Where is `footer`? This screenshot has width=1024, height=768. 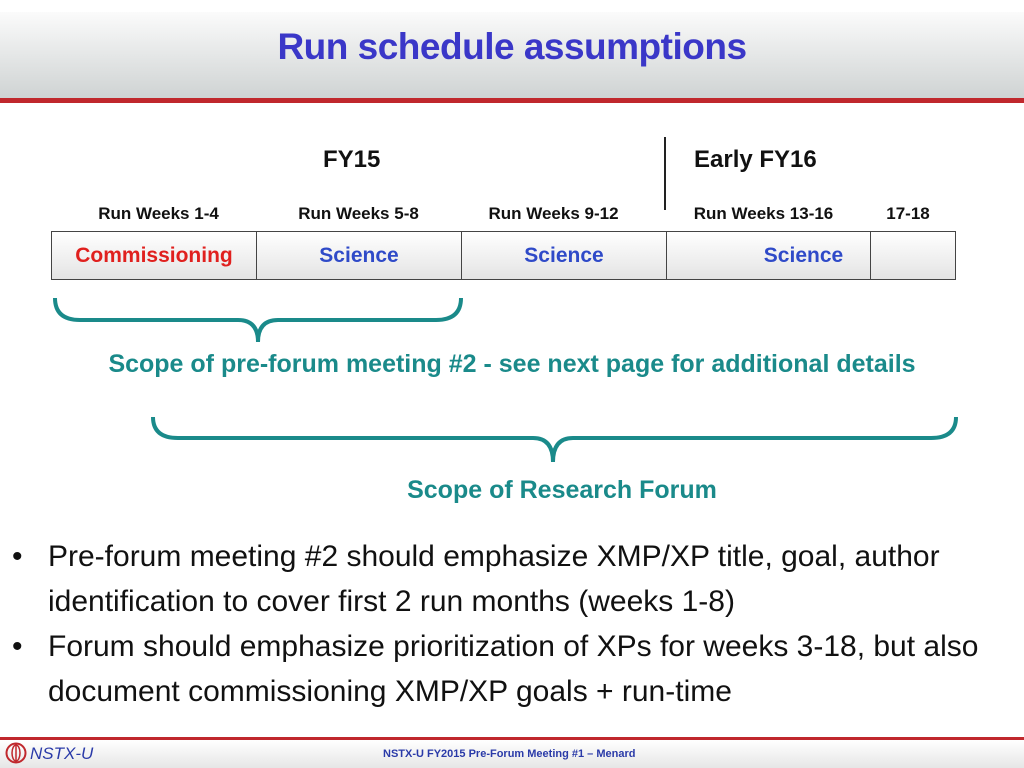 footer is located at coordinates (512, 754).